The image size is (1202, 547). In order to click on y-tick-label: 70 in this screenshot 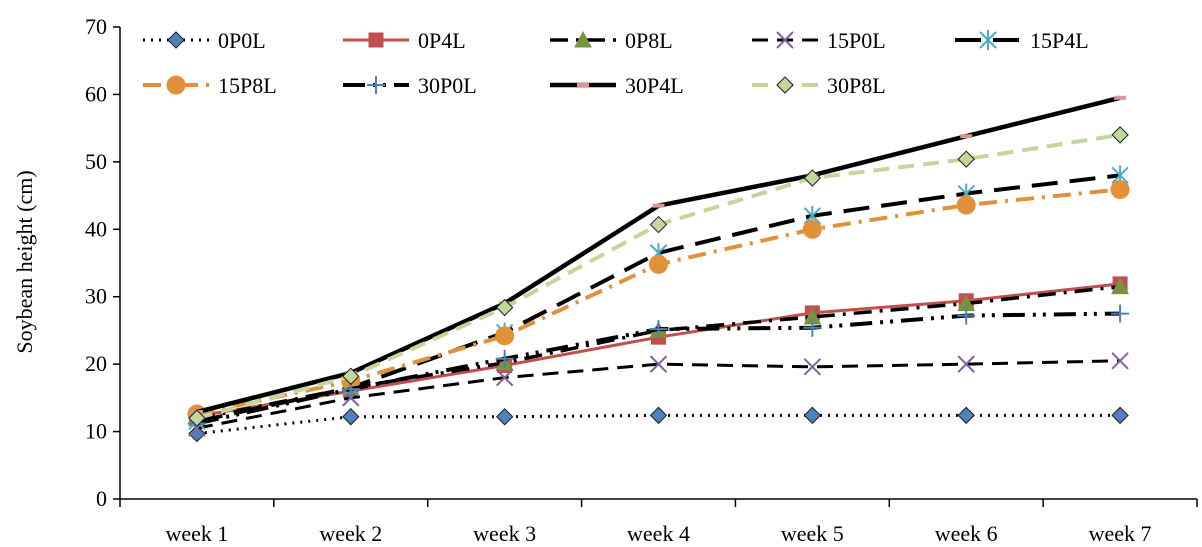, I will do `click(96, 26)`.